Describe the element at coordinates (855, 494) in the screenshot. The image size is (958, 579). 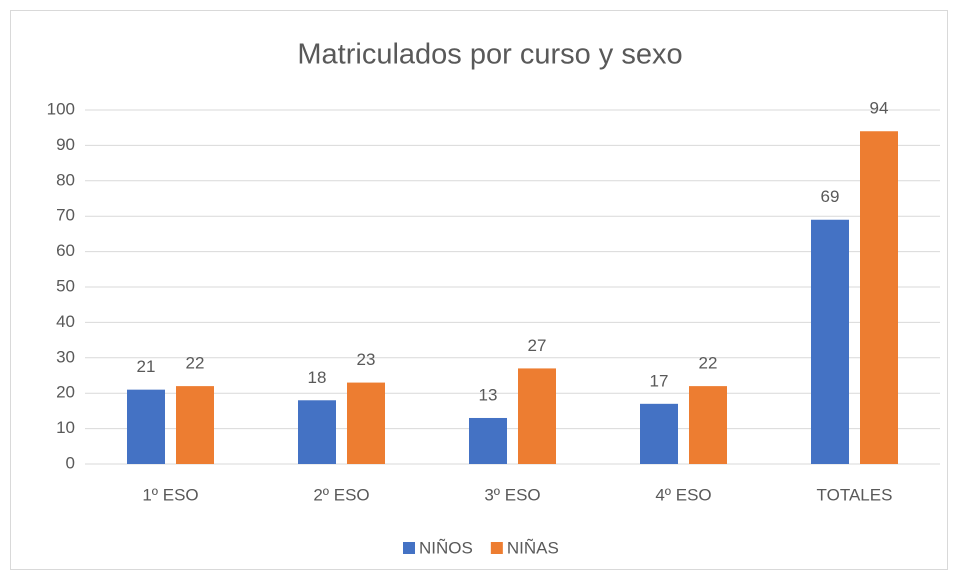
I see `x-tick-label: TOTALES` at that location.